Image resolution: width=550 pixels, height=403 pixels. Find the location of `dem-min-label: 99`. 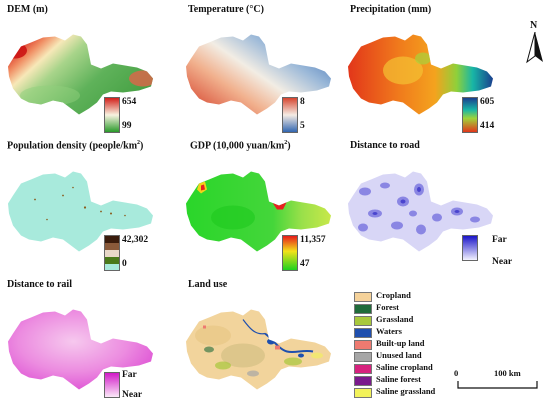

dem-min-label: 99 is located at coordinates (127, 126).